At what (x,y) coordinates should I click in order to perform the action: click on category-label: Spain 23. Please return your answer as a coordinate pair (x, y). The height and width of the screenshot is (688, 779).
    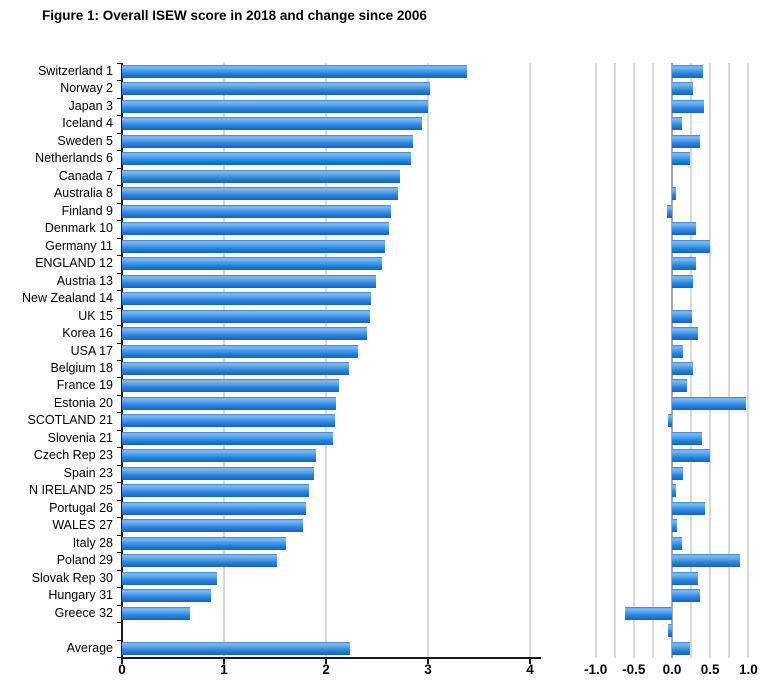
    Looking at the image, I should click on (88, 472).